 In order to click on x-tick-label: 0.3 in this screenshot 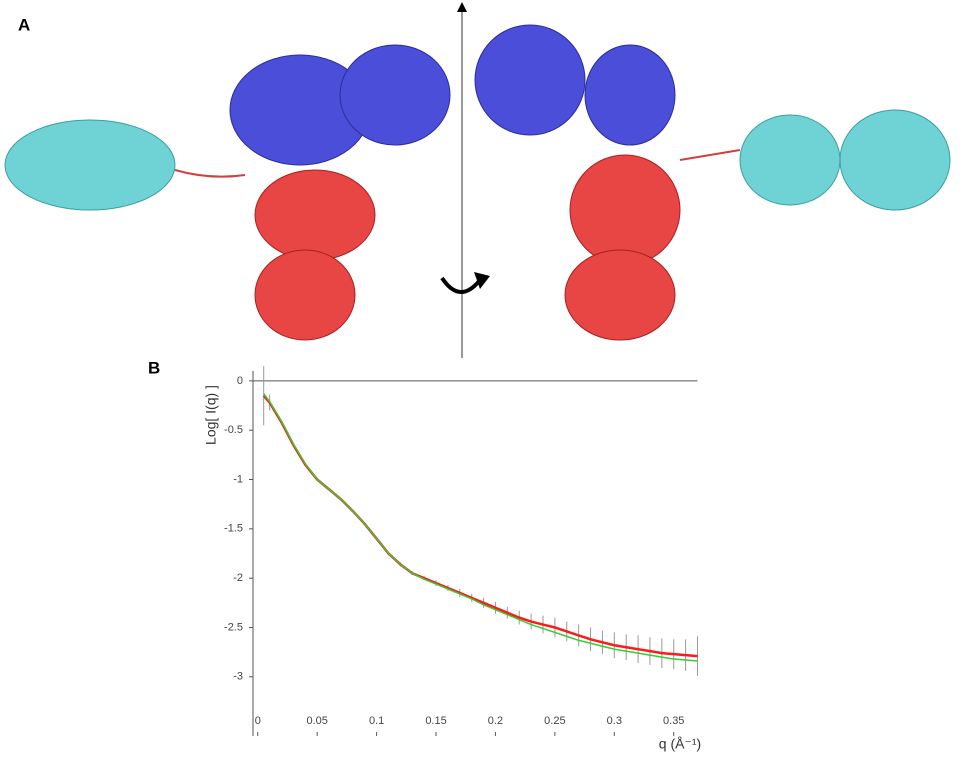, I will do `click(614, 721)`.